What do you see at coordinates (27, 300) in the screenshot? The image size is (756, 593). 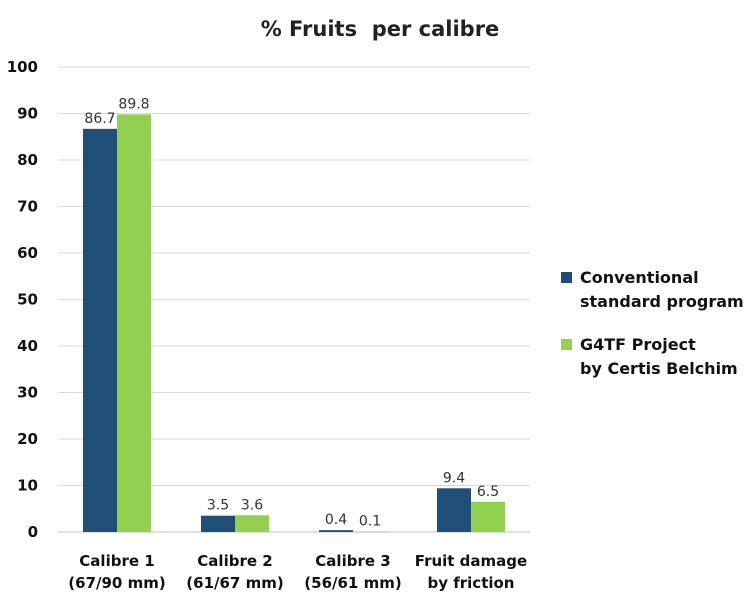 I see `y-tick-label: 50` at bounding box center [27, 300].